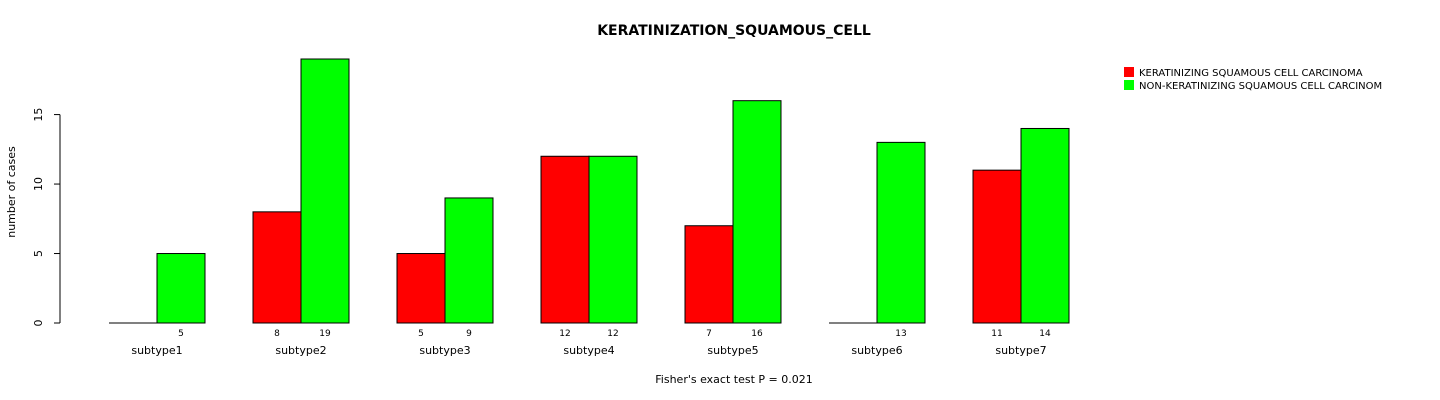 This screenshot has height=400, width=1440. I want to click on bar-group-subtype1: 5 subtype1, so click(157, 305).